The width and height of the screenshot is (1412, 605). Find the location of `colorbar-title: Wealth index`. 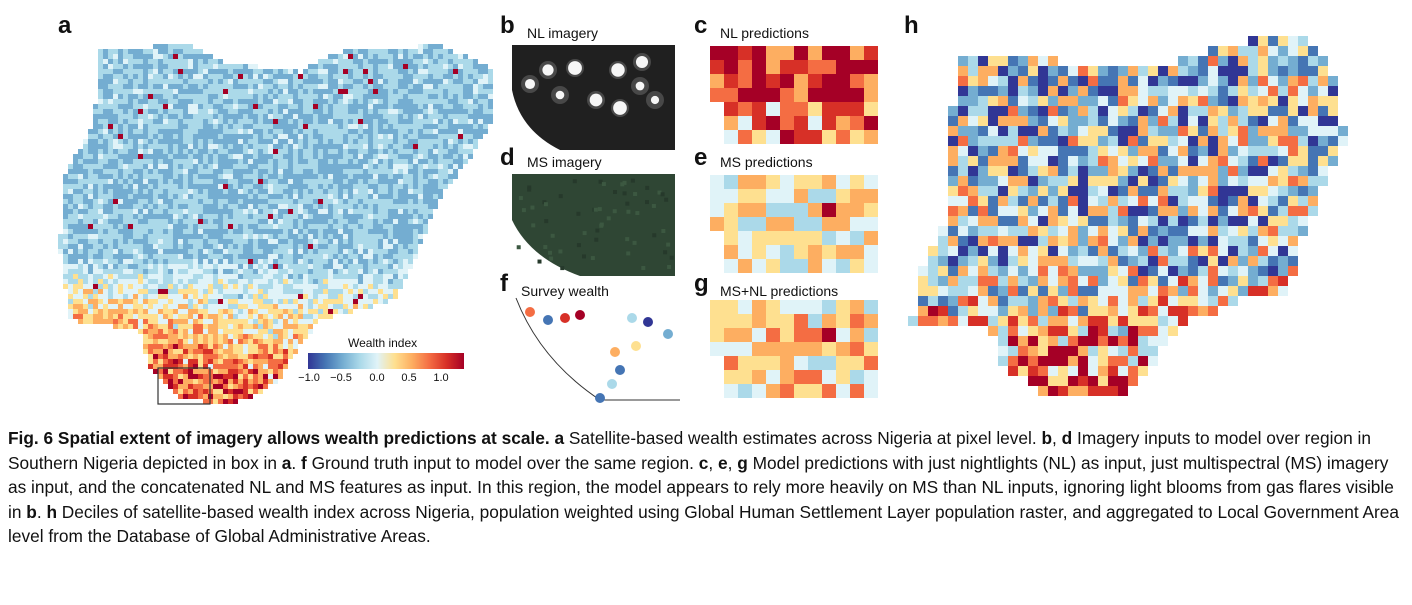

colorbar-title: Wealth index is located at coordinates (383, 343).